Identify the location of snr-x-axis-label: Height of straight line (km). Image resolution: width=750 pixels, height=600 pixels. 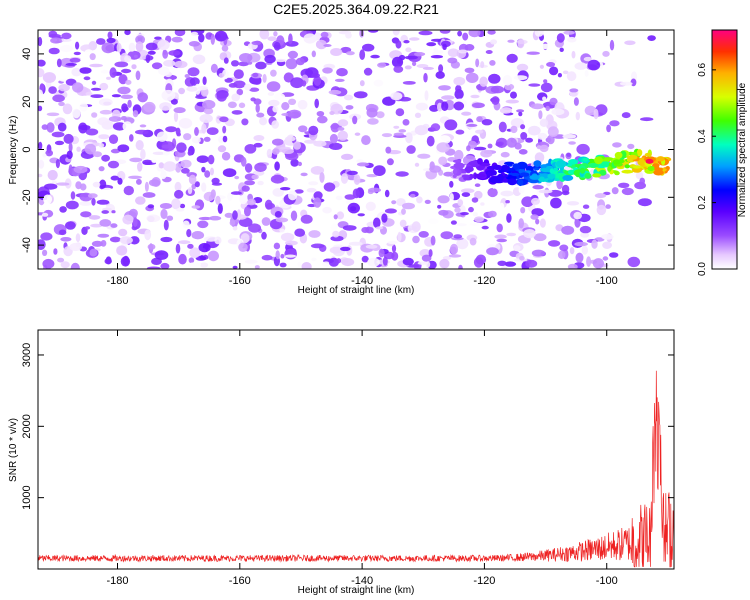
(356, 590).